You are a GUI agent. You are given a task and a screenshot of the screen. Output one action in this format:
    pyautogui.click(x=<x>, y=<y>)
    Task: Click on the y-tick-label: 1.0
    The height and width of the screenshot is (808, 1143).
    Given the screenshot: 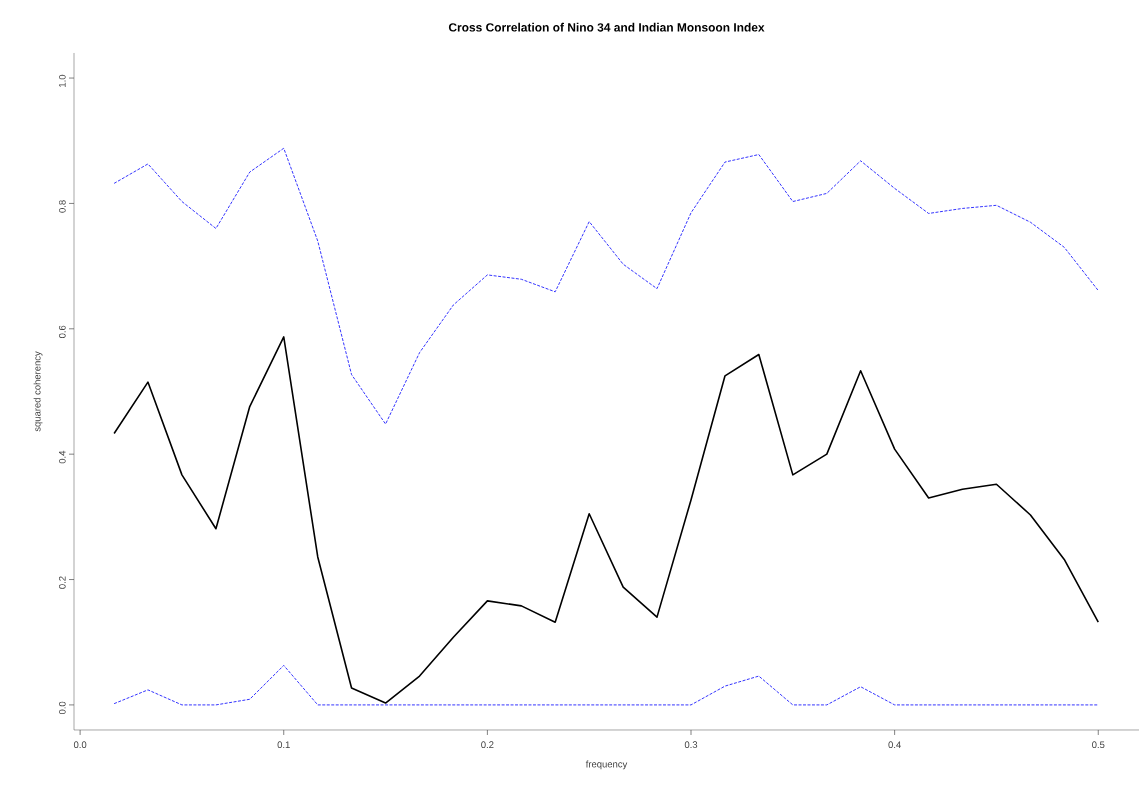 What is the action you would take?
    pyautogui.click(x=62, y=80)
    